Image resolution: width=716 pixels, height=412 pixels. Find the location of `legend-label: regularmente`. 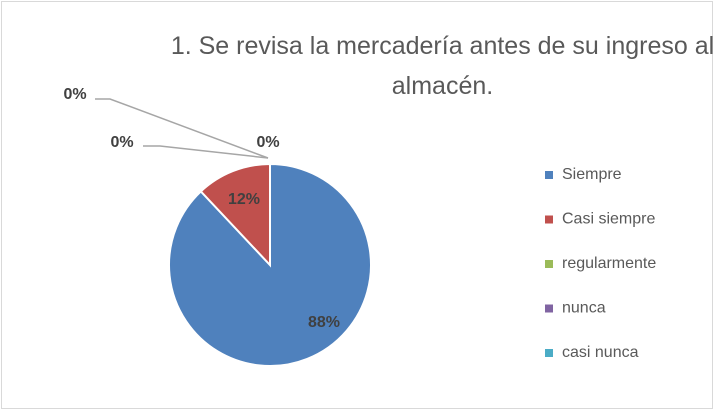

legend-label: regularmente is located at coordinates (609, 263).